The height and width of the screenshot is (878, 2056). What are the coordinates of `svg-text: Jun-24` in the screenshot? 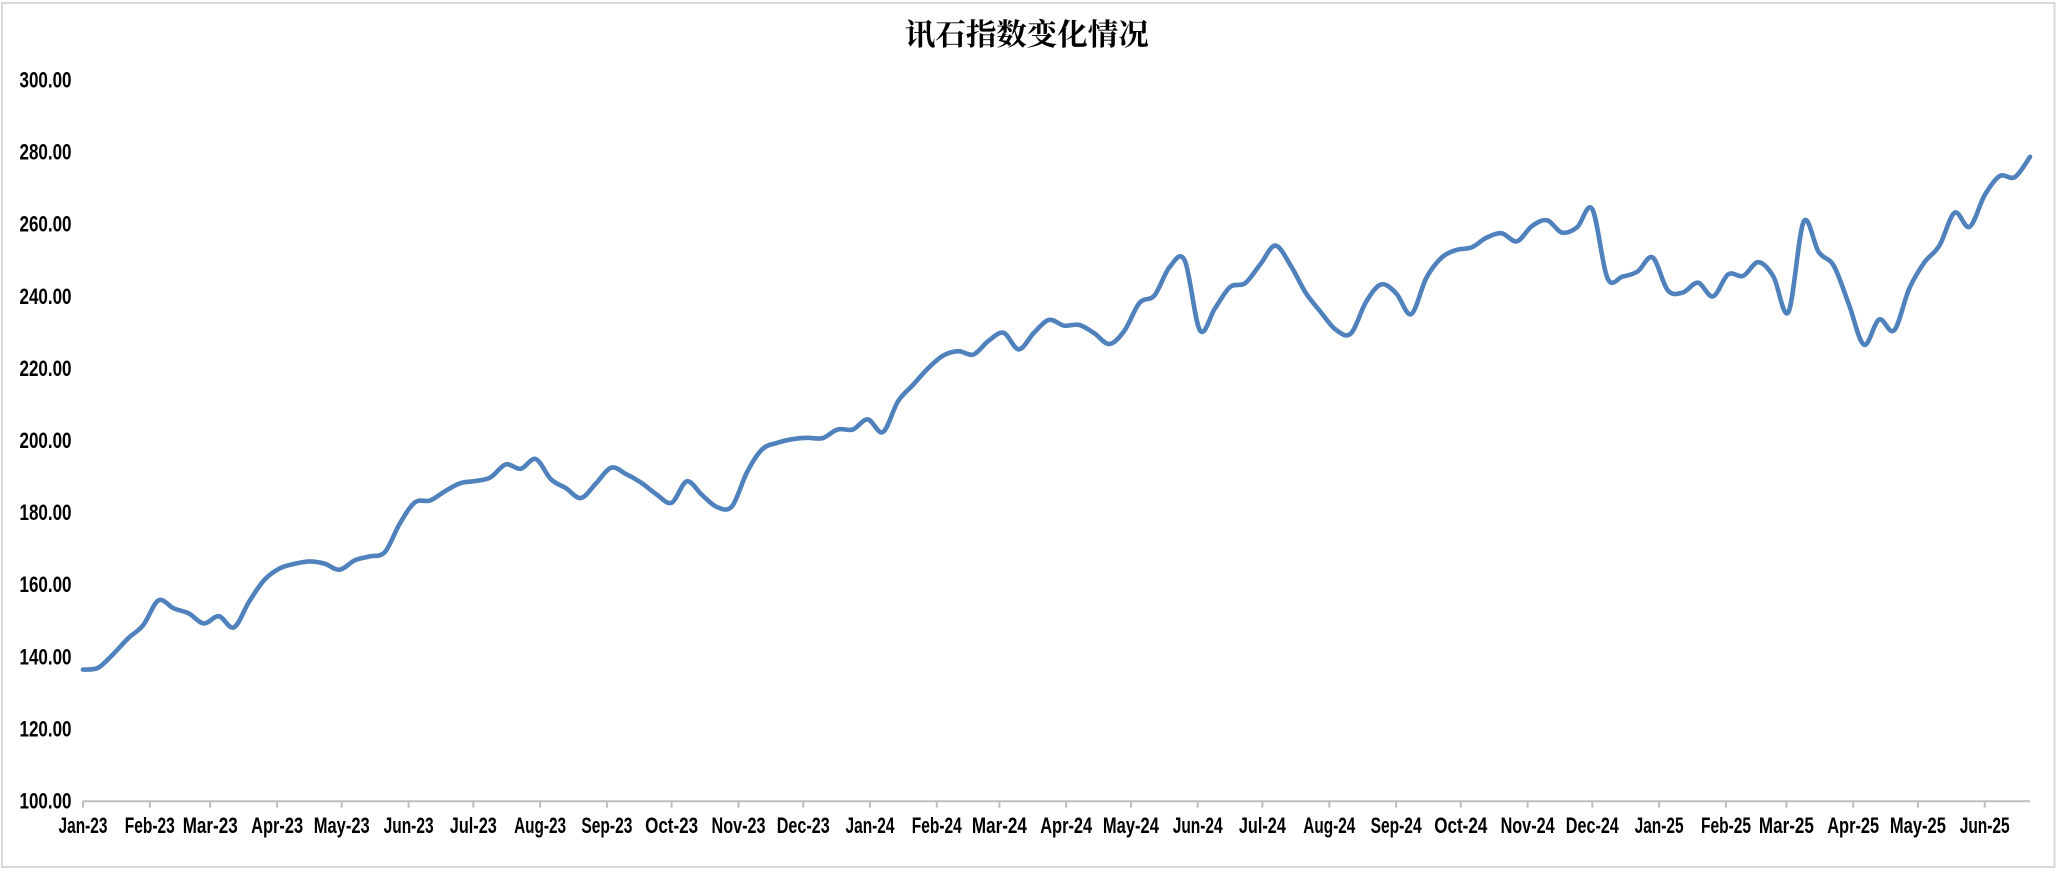 It's located at (1198, 825).